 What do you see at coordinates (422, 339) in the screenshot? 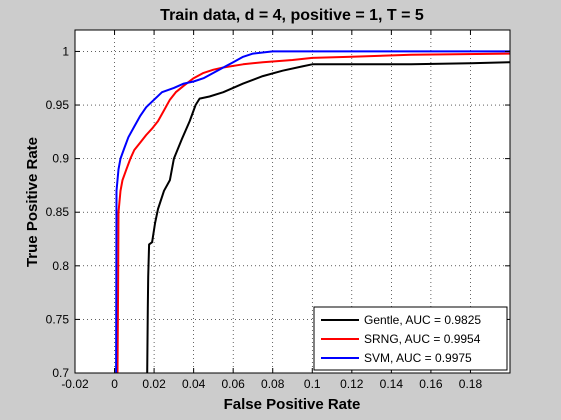
I see `legend-label-srng: SRNG, AUC = 0.9954` at bounding box center [422, 339].